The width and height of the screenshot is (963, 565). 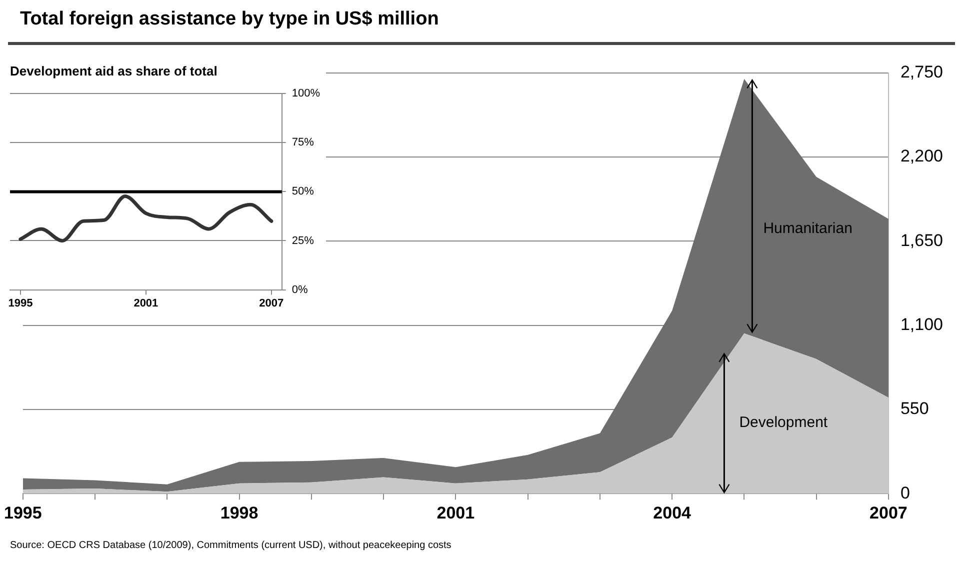 I want to click on line-series, so click(x=146, y=218).